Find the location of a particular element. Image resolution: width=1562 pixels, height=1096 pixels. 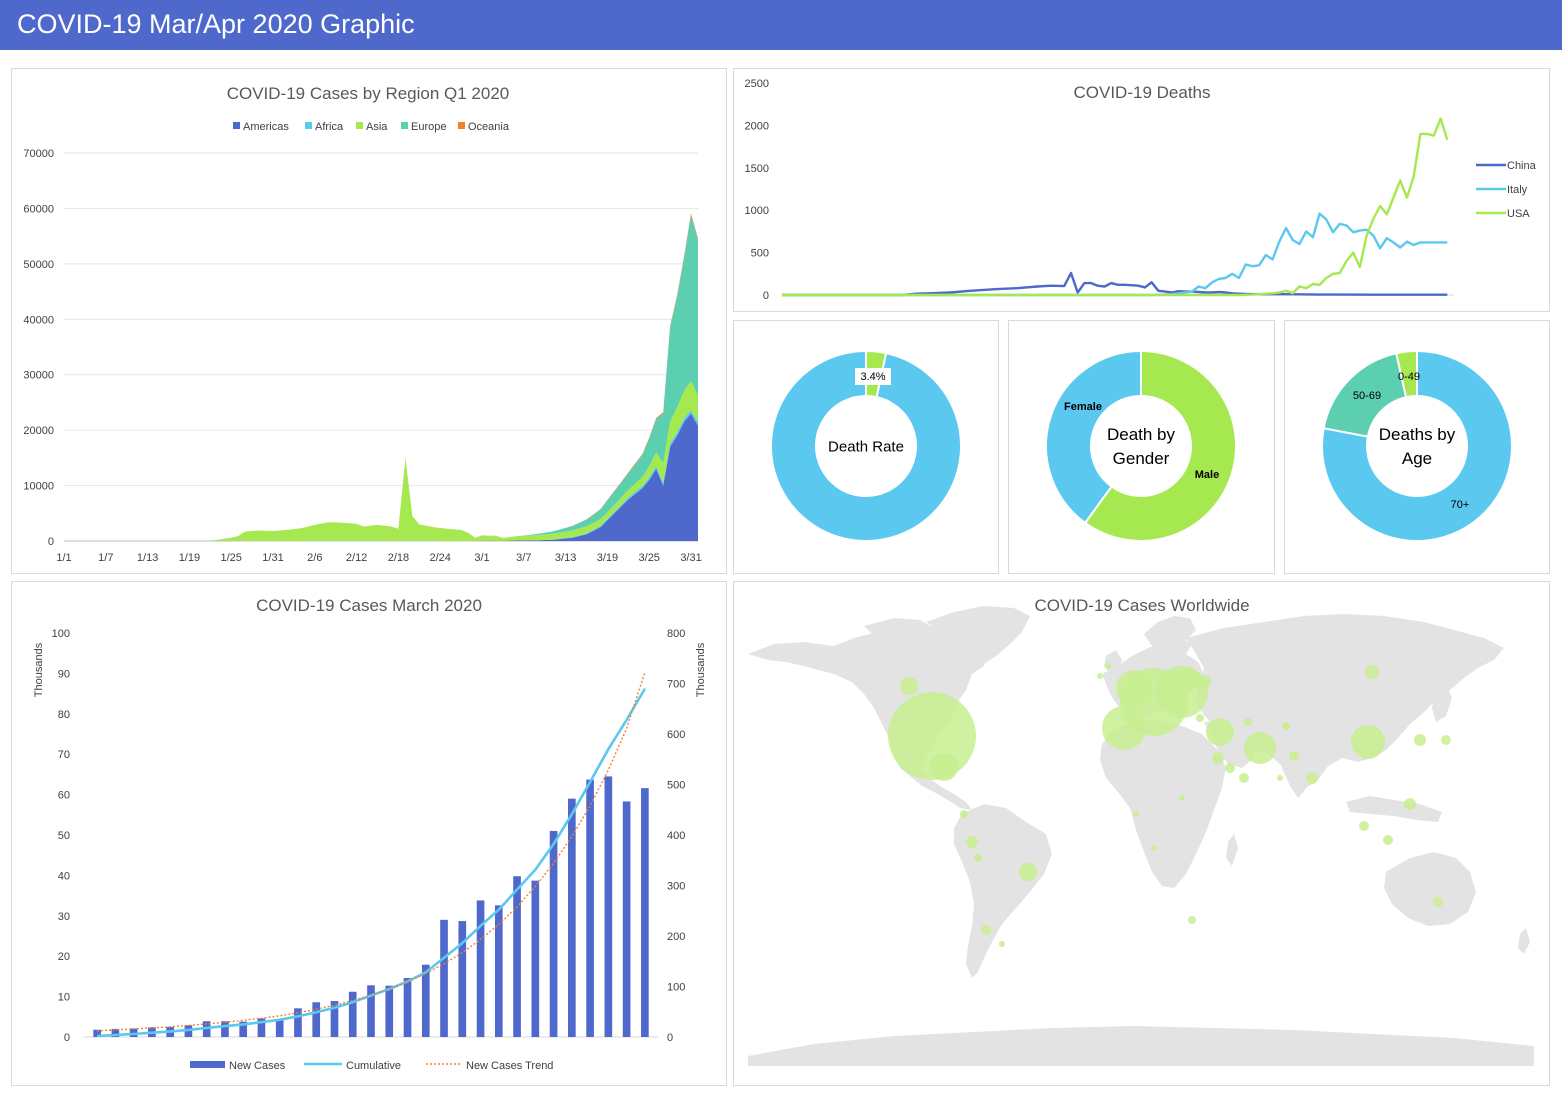

march-right-tick: 700 is located at coordinates (676, 685).